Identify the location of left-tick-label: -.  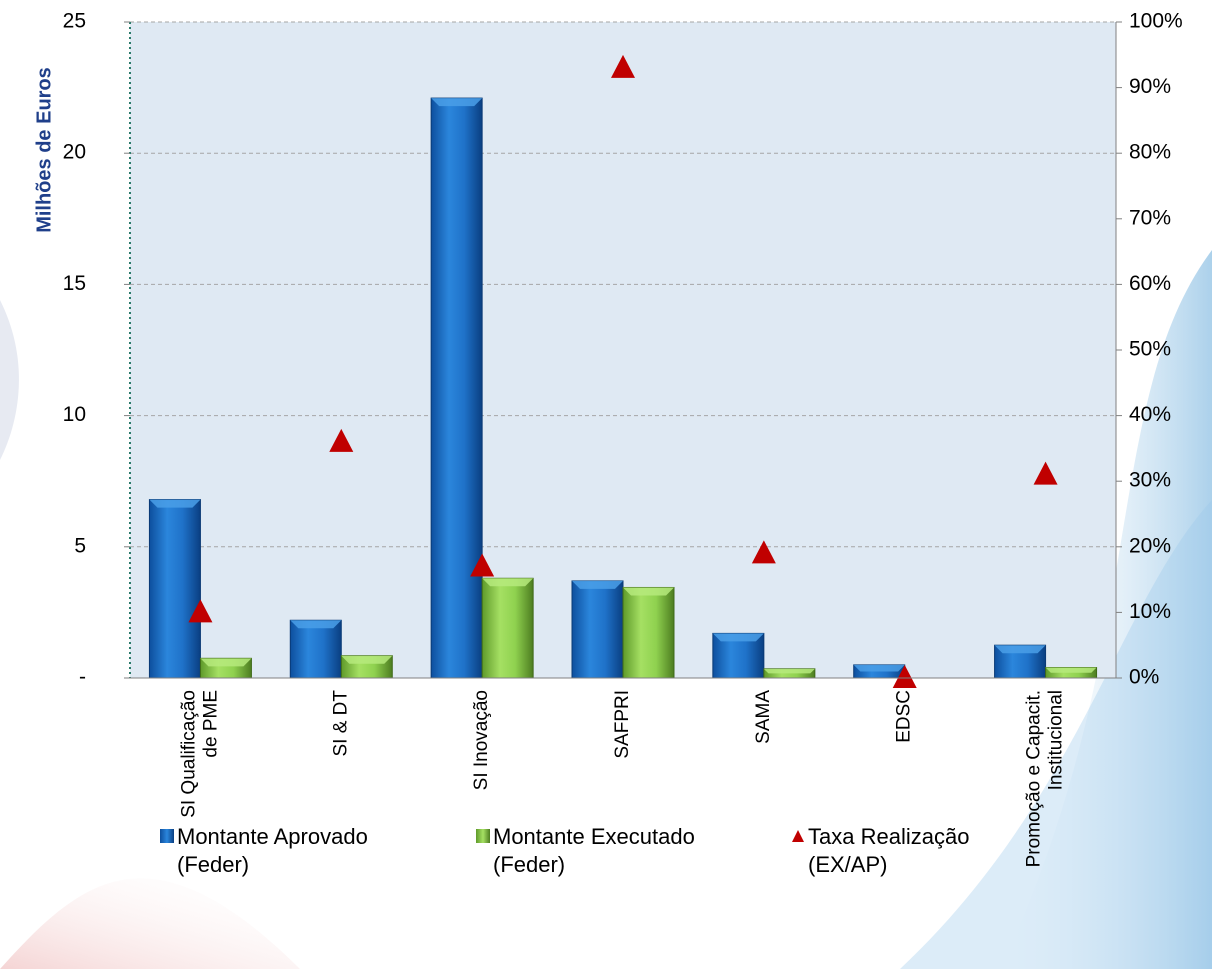
(82, 677).